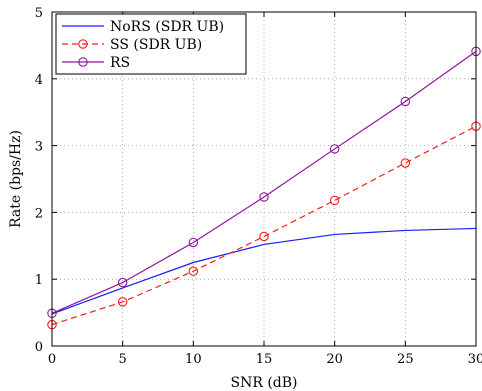 The width and height of the screenshot is (482, 391). Describe the element at coordinates (39, 80) in the screenshot. I see `y-tick-label: 4` at that location.